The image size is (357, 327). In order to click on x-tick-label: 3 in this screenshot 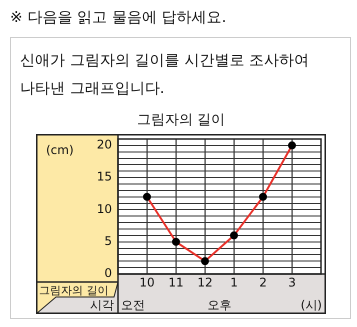, I will do `click(292, 282)`.